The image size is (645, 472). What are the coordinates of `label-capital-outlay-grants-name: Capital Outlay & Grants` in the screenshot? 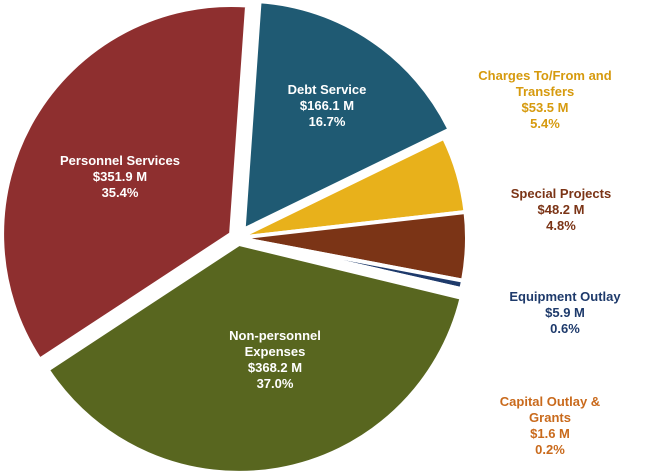 It's located at (550, 410).